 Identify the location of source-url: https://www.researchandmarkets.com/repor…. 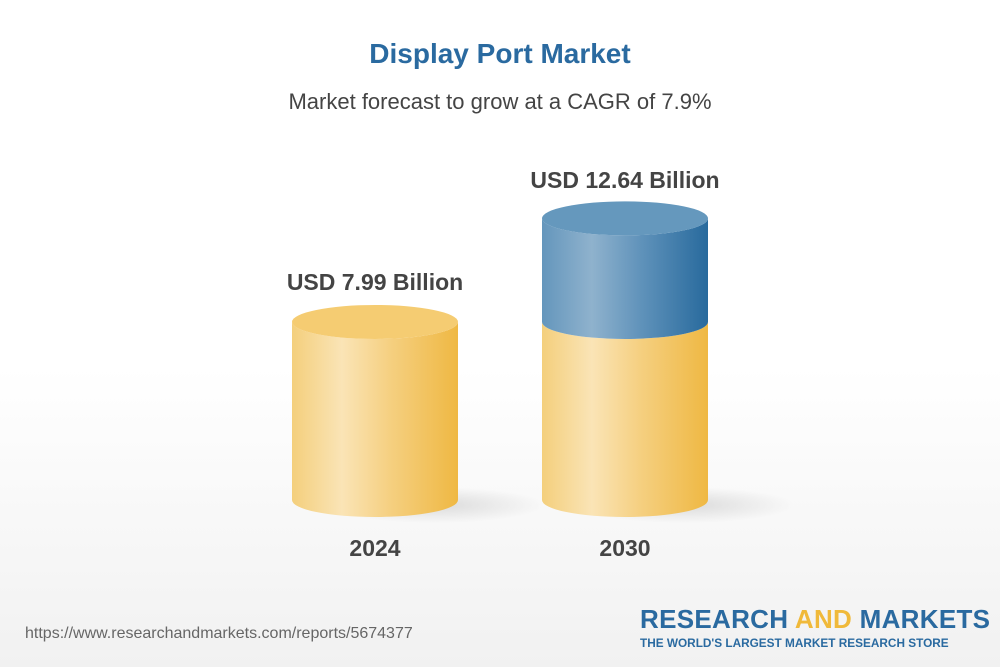
(219, 633).